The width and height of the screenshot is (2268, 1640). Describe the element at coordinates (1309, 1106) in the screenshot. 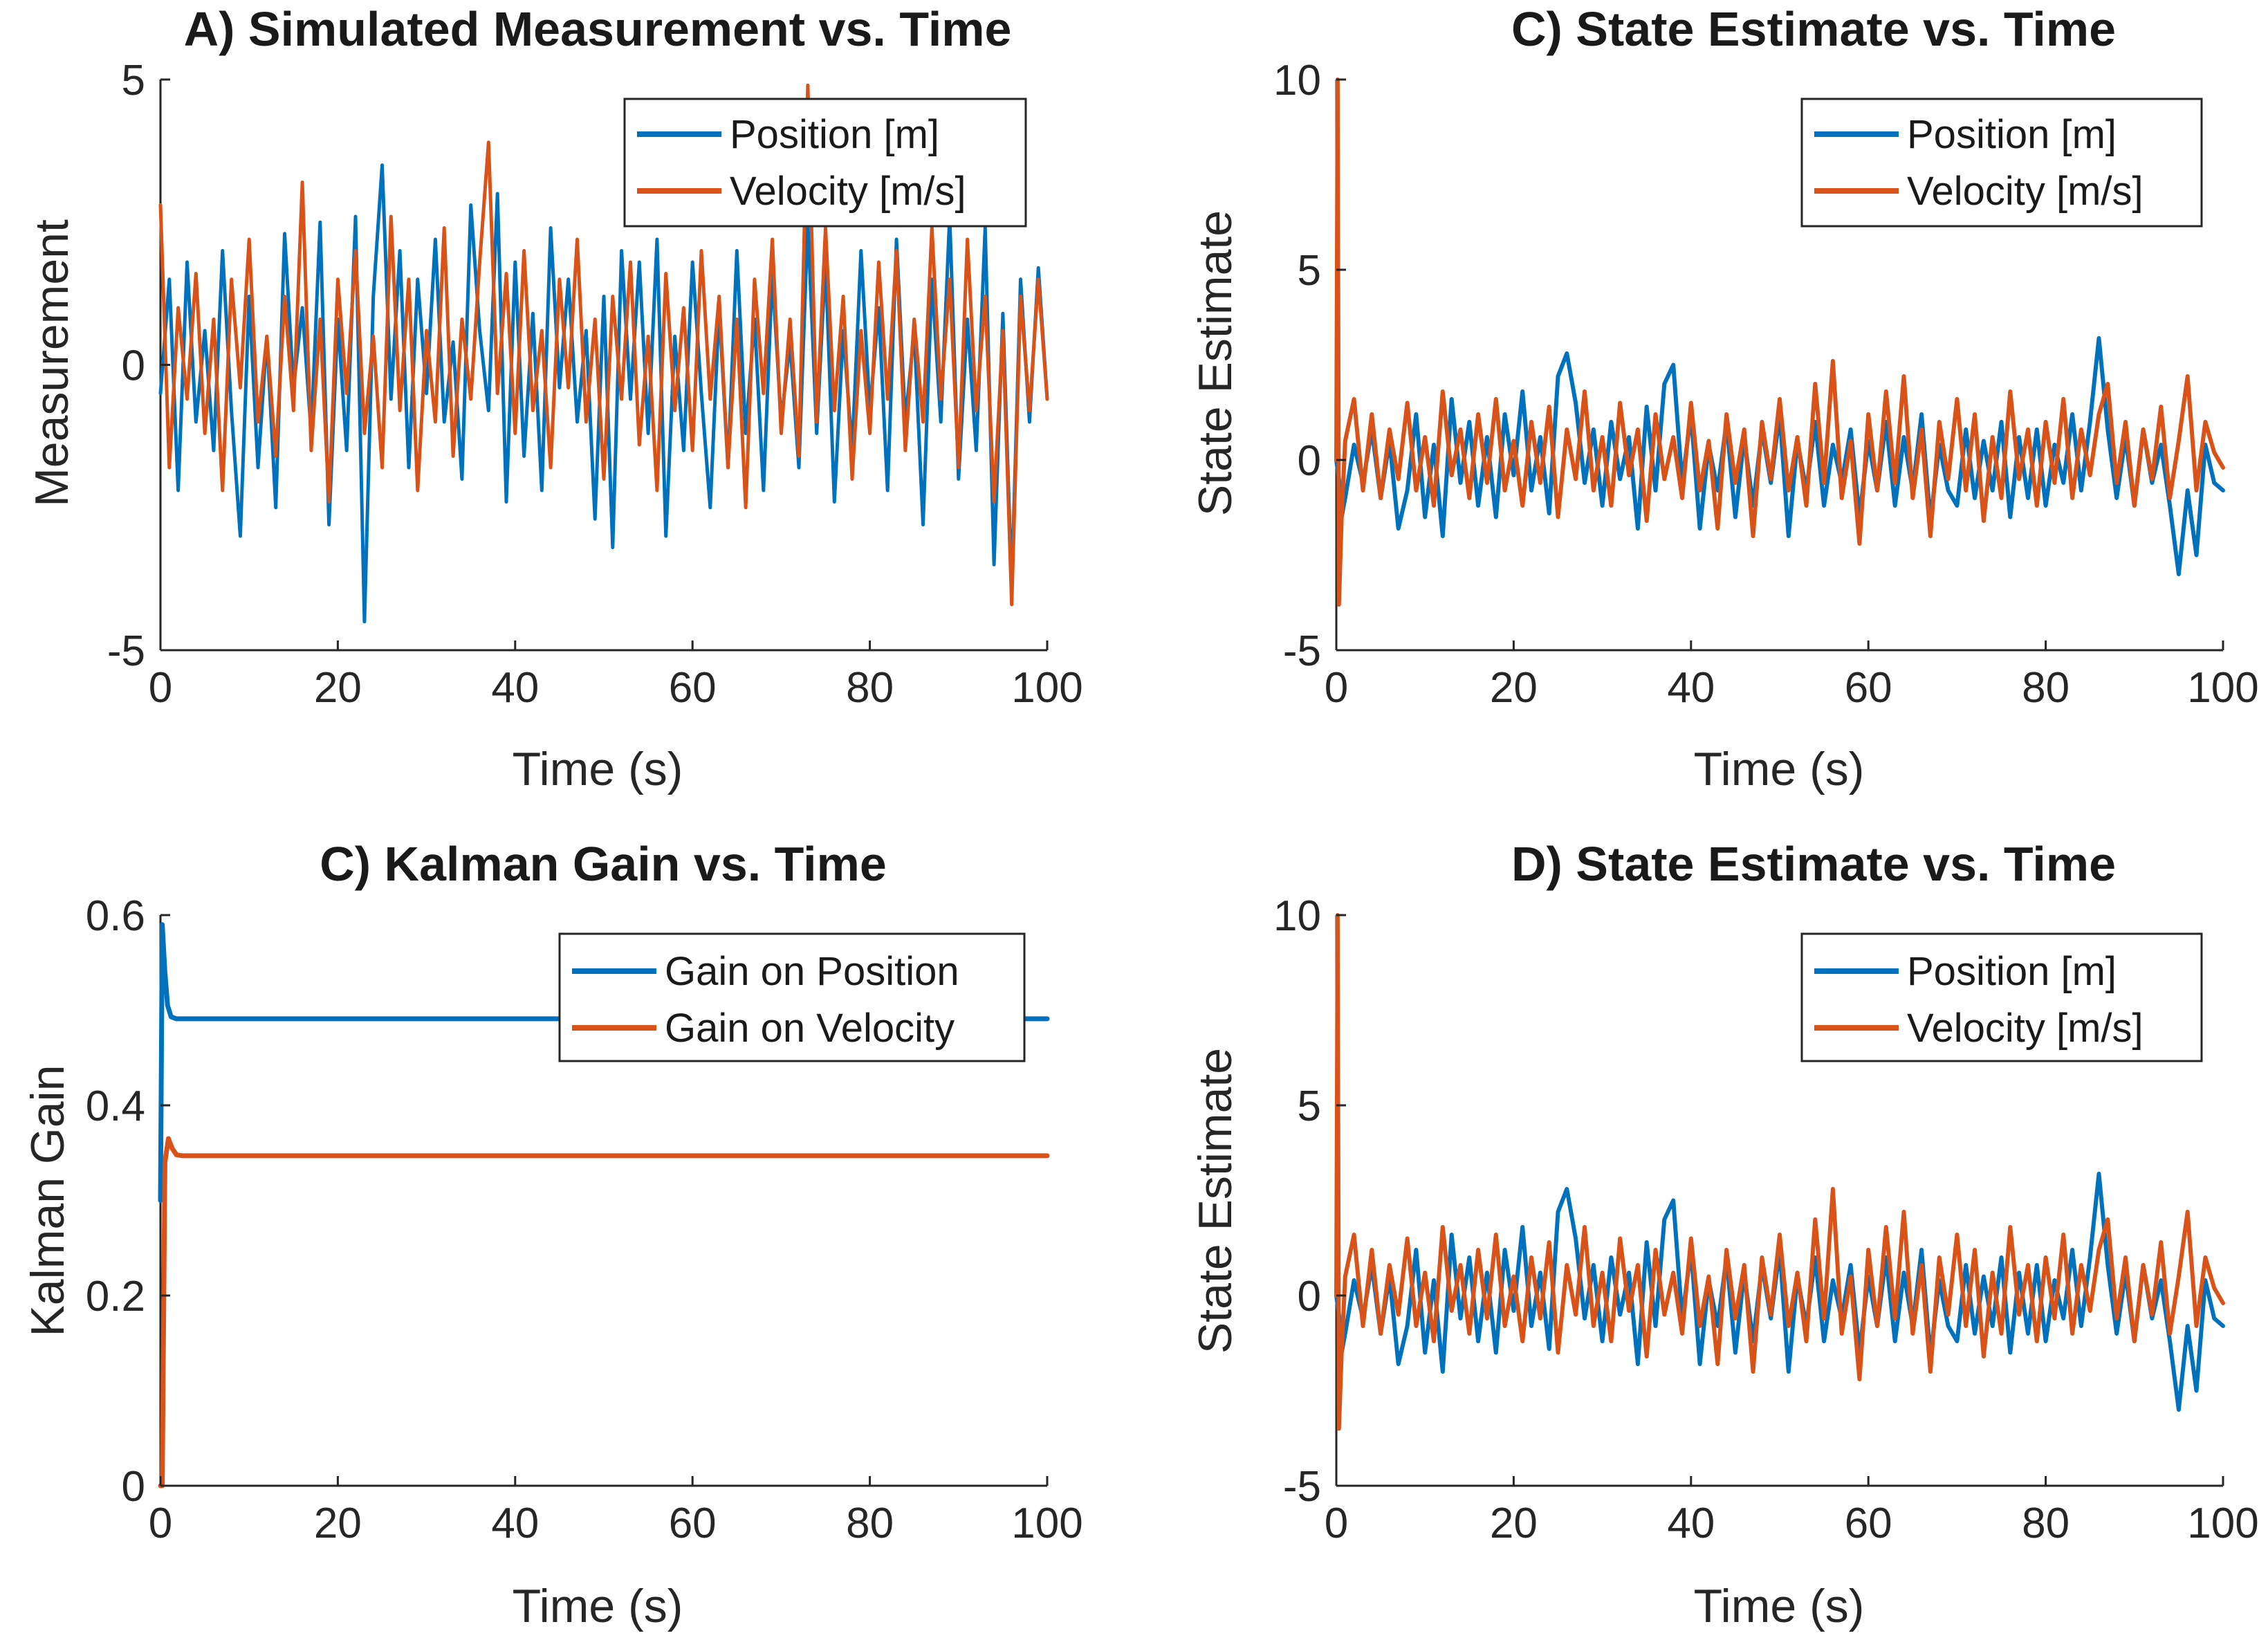

I see `panel-d-ytick-label: 5` at that location.